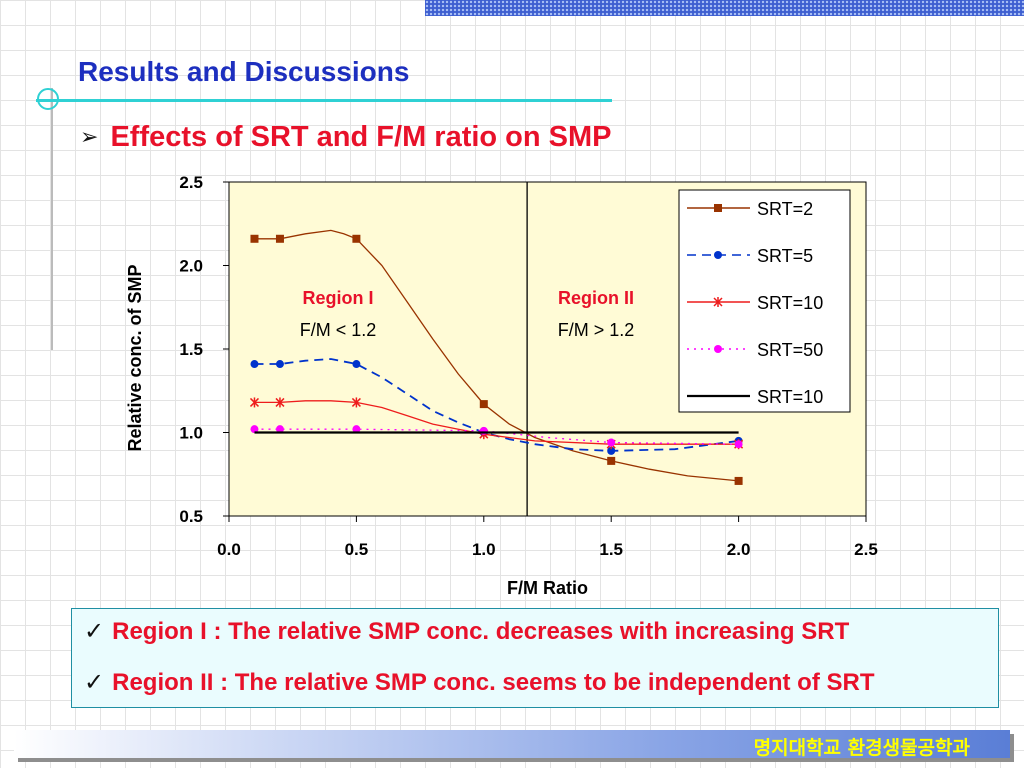 This screenshot has width=1024, height=768. I want to click on slide-title: Results and Discussions, so click(244, 71).